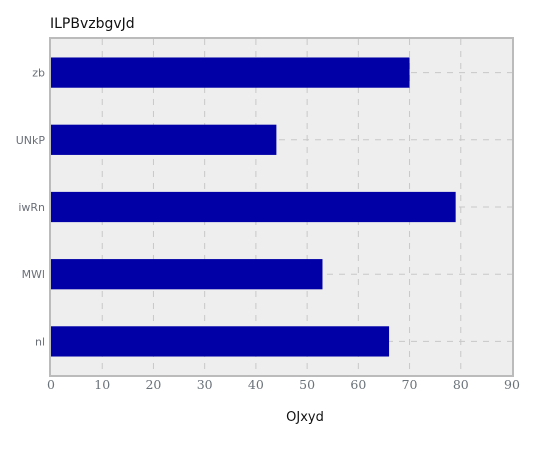 The height and width of the screenshot is (462, 539). Describe the element at coordinates (461, 384) in the screenshot. I see `x-tick-label: 80` at that location.